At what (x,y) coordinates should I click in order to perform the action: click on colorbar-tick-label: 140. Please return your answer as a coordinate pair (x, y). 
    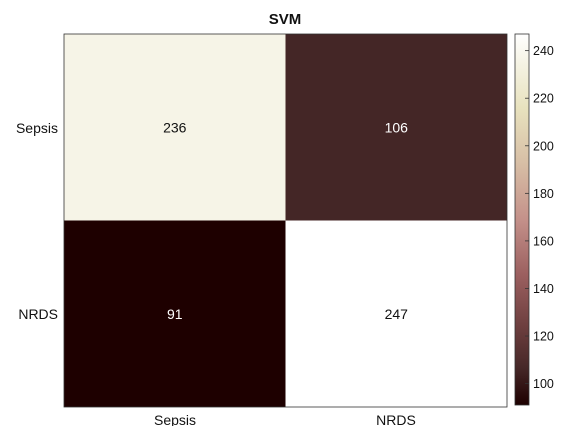
    Looking at the image, I should click on (543, 289).